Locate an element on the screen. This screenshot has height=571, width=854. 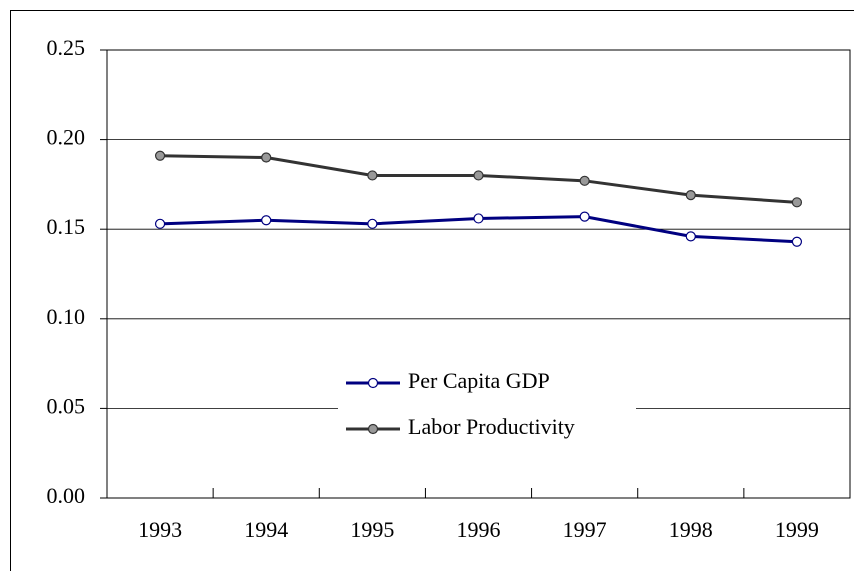
x-tick-label: 1998 is located at coordinates (691, 529).